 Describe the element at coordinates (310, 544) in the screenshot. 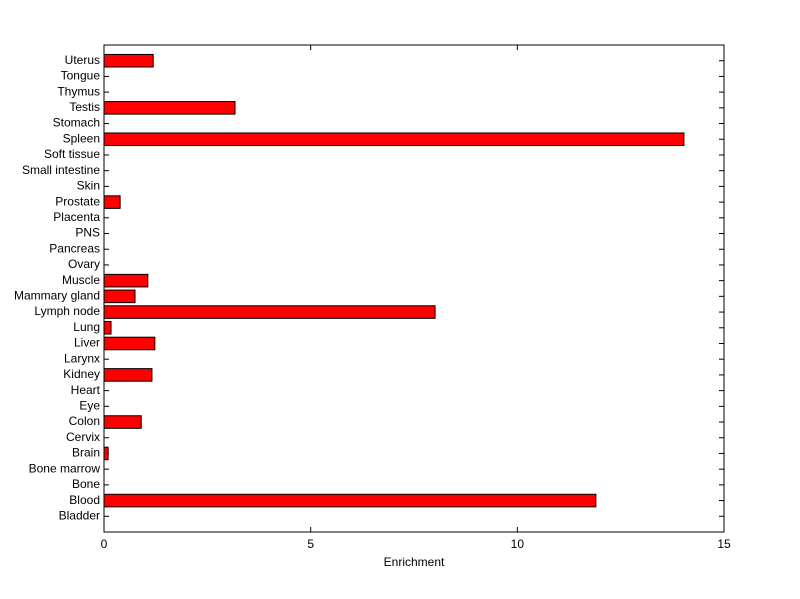

I see `x-tick-label: 5` at that location.